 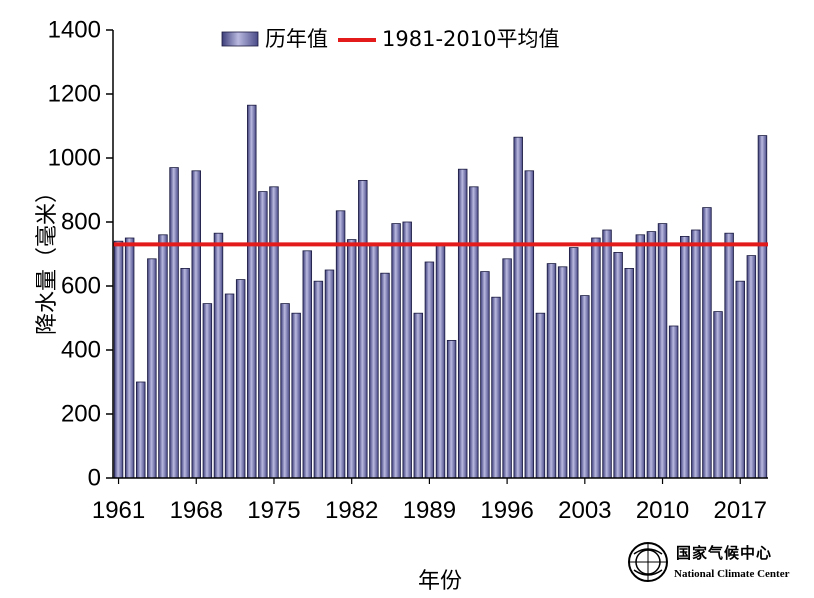 What do you see at coordinates (385, 375) in the screenshot?
I see `bar-1985` at bounding box center [385, 375].